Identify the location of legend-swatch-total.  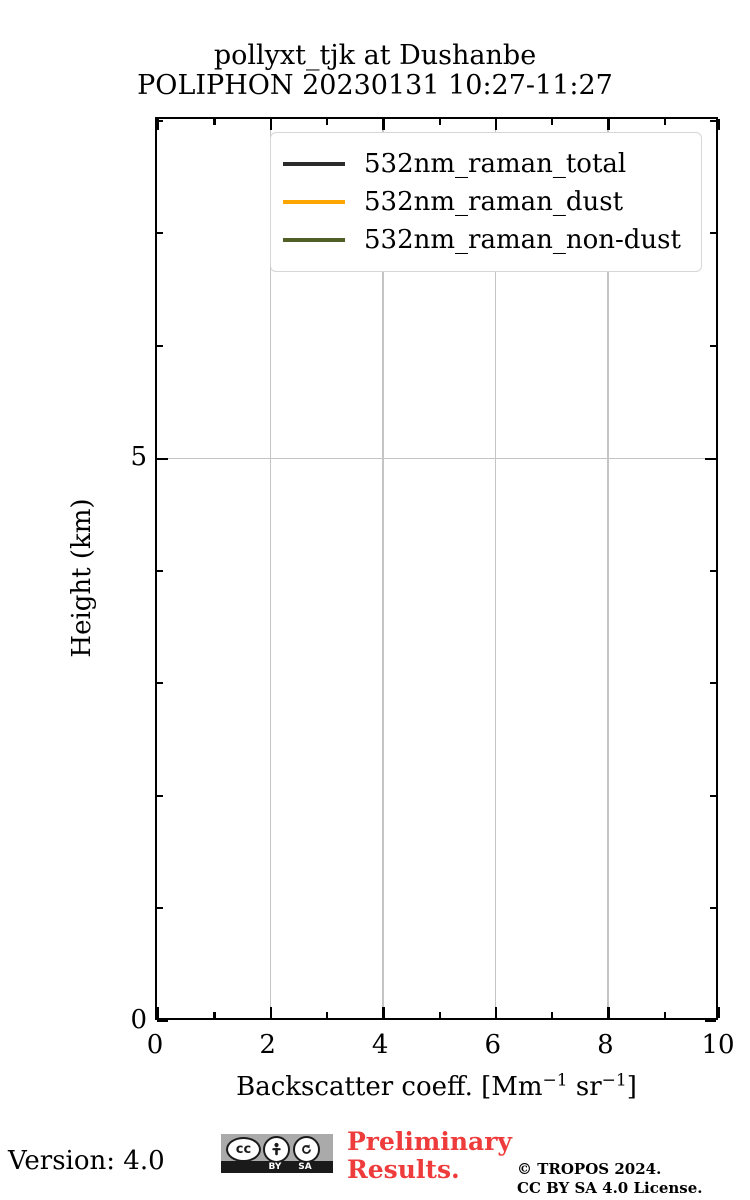
(314, 164).